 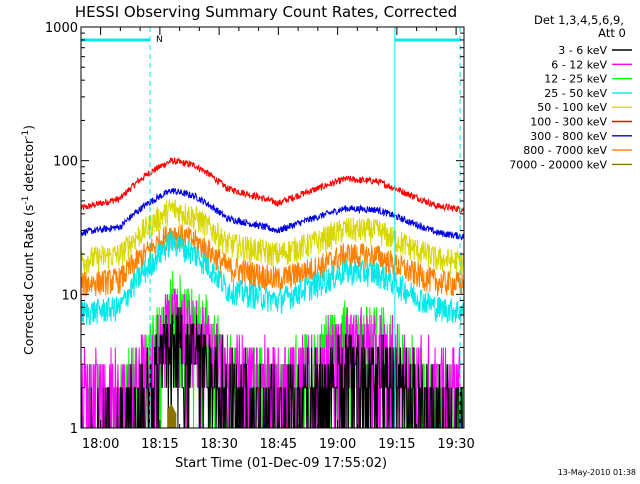 I want to click on legend-label-12-25-kev: 12 - 25 keV, so click(x=575, y=79).